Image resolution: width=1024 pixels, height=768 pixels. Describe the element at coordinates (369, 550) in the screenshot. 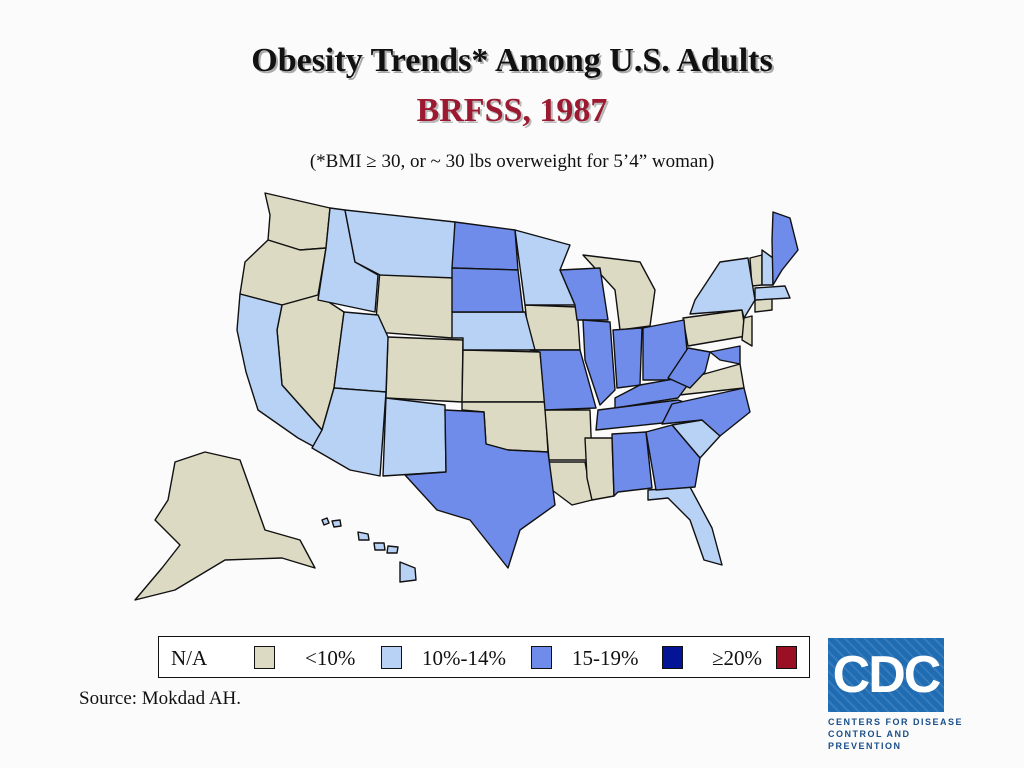

I see `state-hawaii` at that location.